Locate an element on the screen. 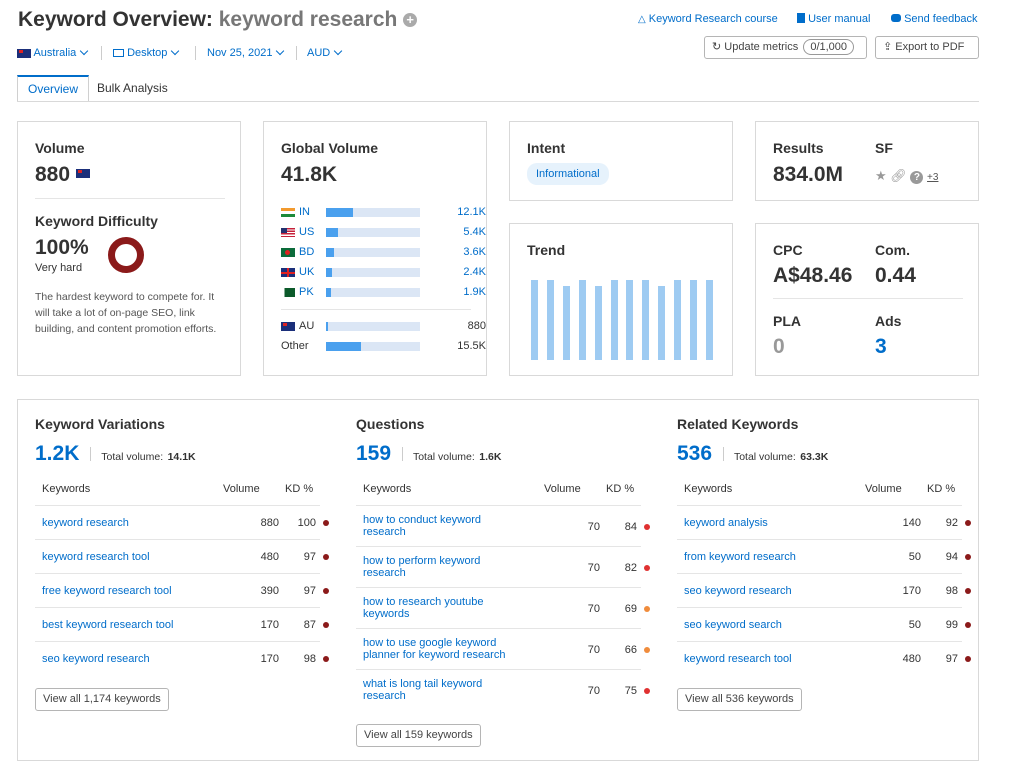 This screenshot has width=1024, height=763. keyword-link: seo keyword search is located at coordinates (733, 625).